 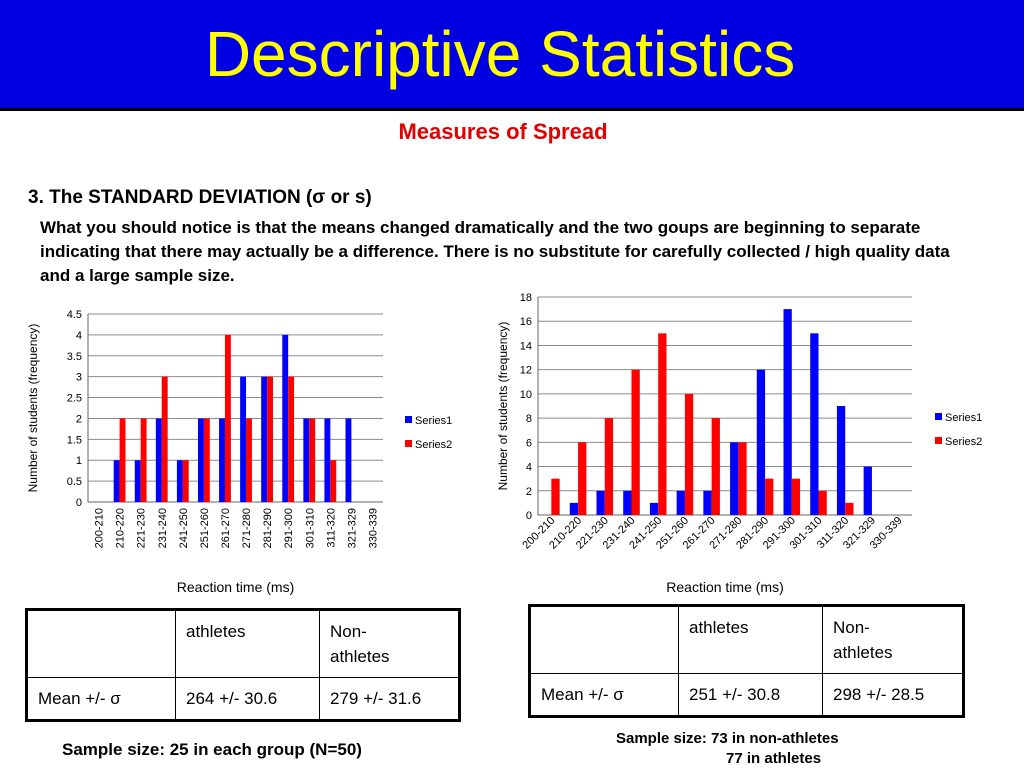 What do you see at coordinates (503, 131) in the screenshot?
I see `slide-subtitle: Measures of Spread` at bounding box center [503, 131].